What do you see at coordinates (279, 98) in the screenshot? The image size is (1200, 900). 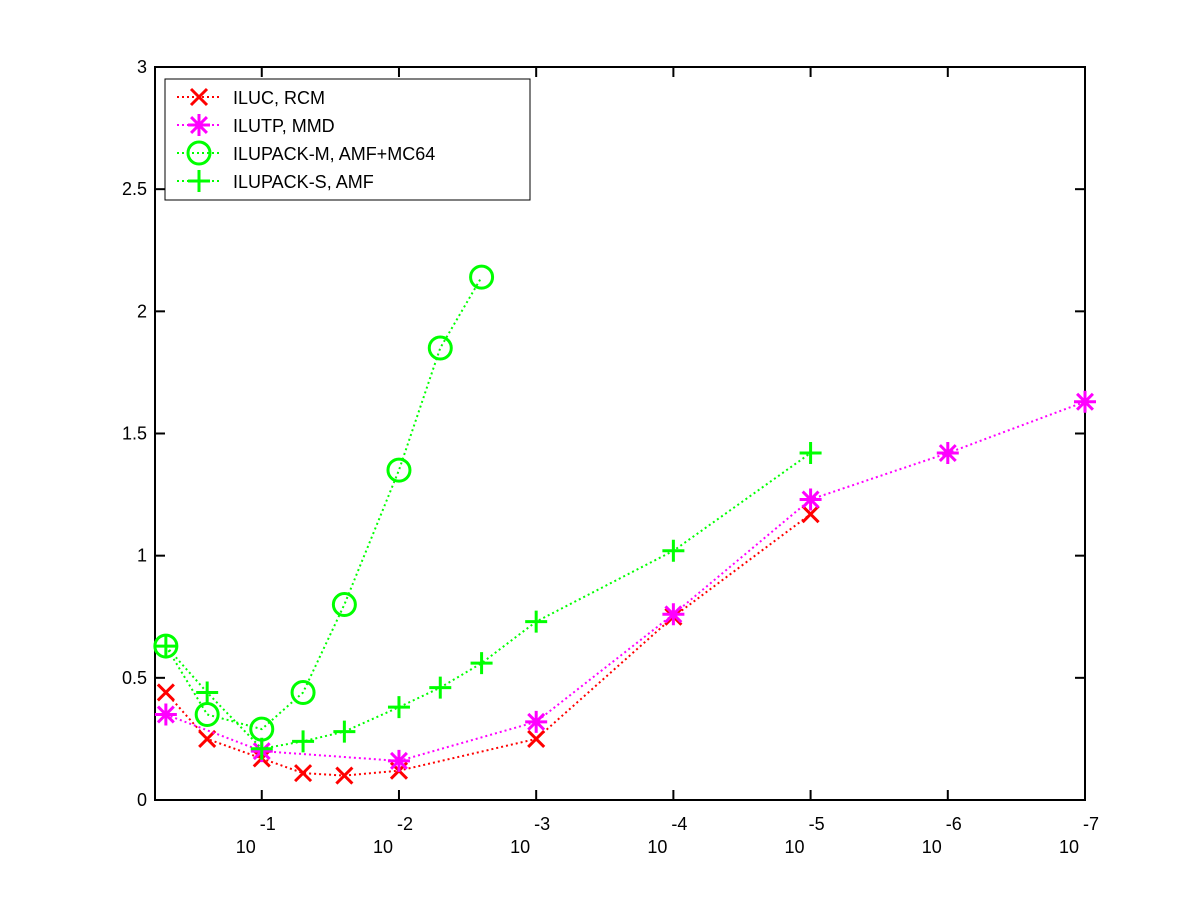 I see `legend-label: ILUC, RCM` at bounding box center [279, 98].